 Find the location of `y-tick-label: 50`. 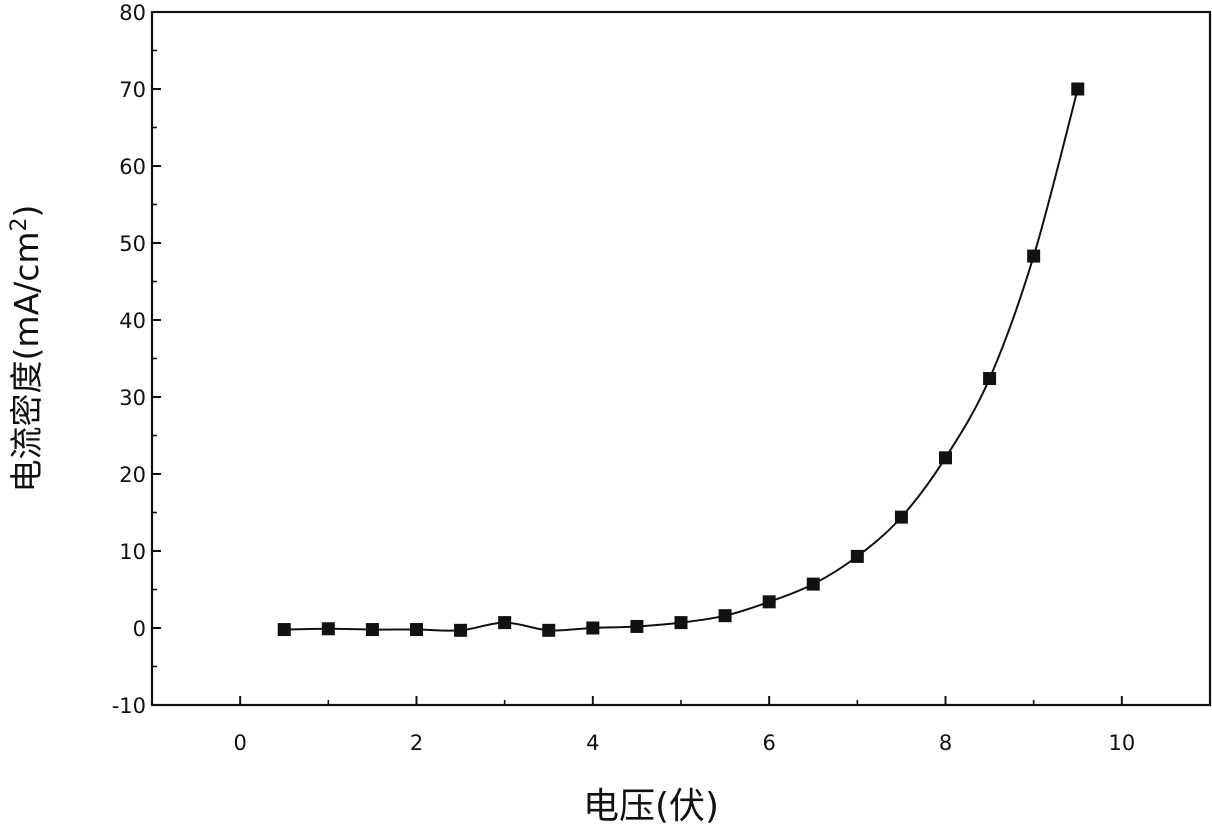

y-tick-label: 50 is located at coordinates (132, 244).